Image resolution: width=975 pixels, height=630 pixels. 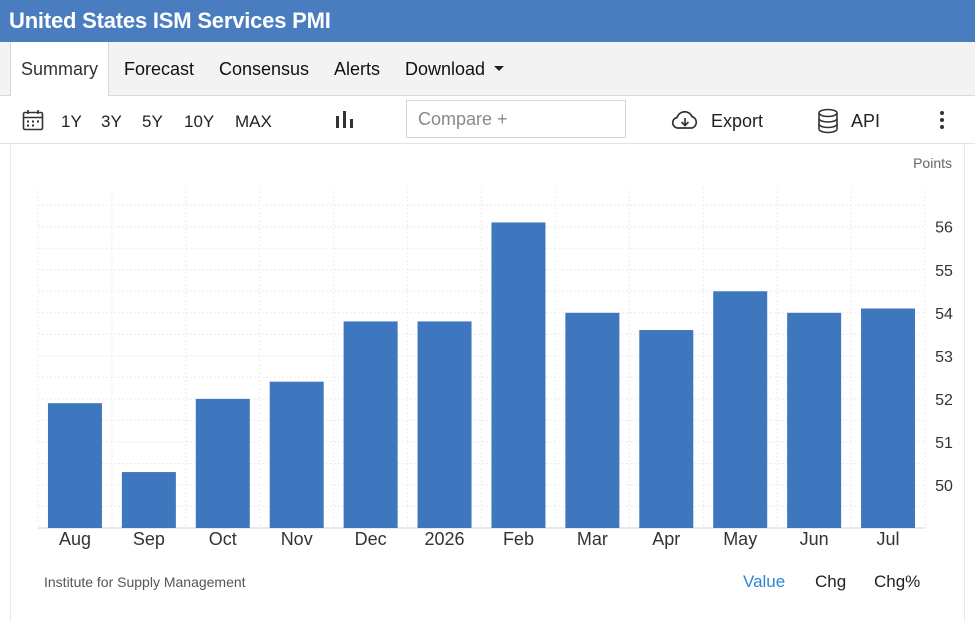 What do you see at coordinates (888, 539) in the screenshot?
I see `x-tick-label: Jul` at bounding box center [888, 539].